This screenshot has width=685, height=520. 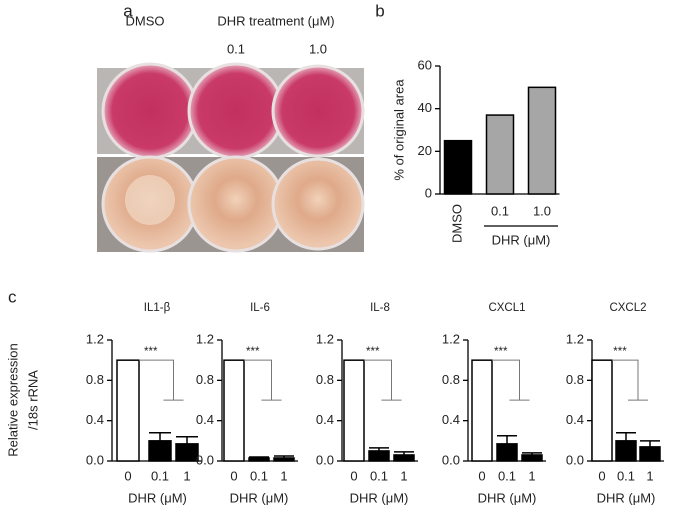 I want to click on panel-label: c, so click(x=12, y=296).